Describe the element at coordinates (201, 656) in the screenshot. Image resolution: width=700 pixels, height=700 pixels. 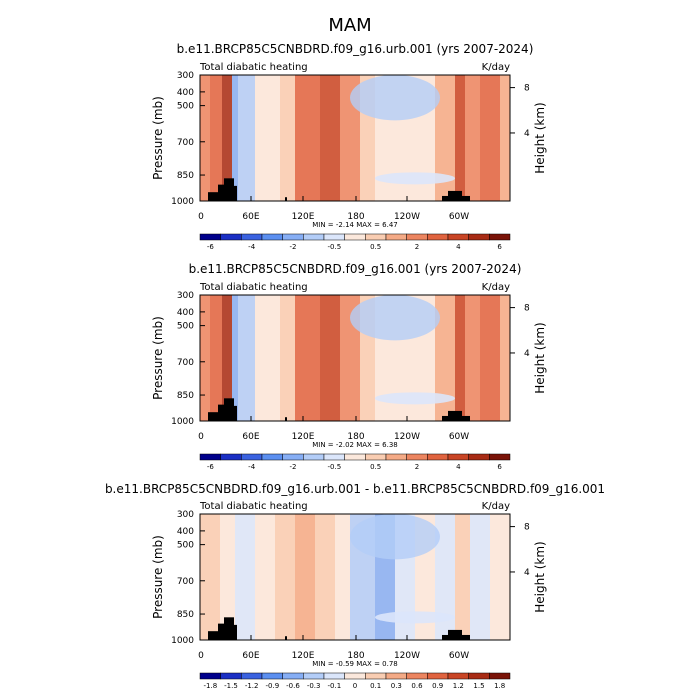
I see `x-tick-label: 0` at that location.